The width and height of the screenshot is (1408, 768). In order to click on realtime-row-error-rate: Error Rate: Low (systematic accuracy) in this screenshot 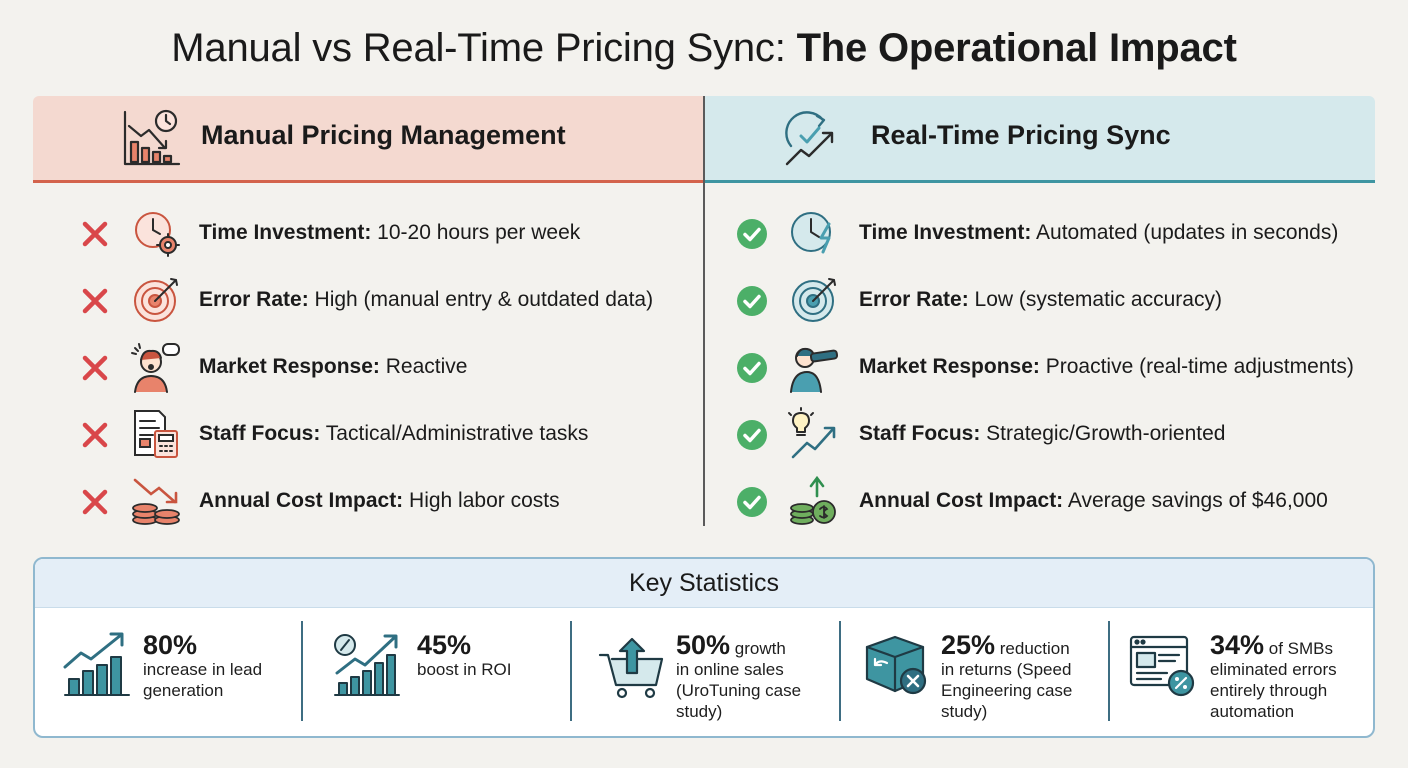, I will do `click(1040, 301)`.